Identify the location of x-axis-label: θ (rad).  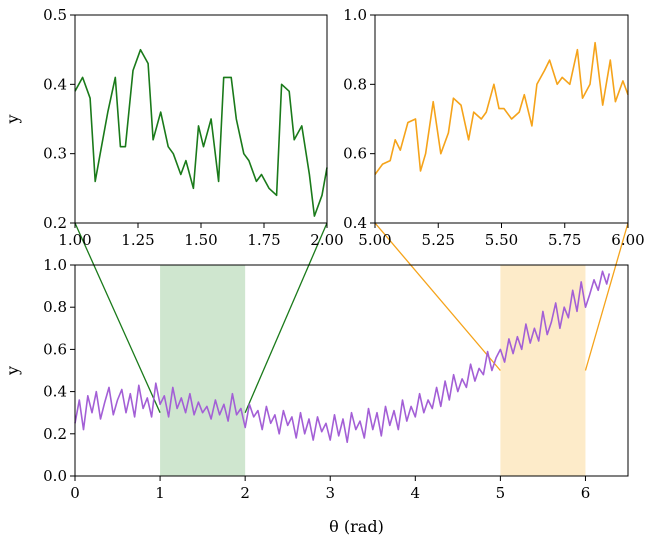
(356, 526).